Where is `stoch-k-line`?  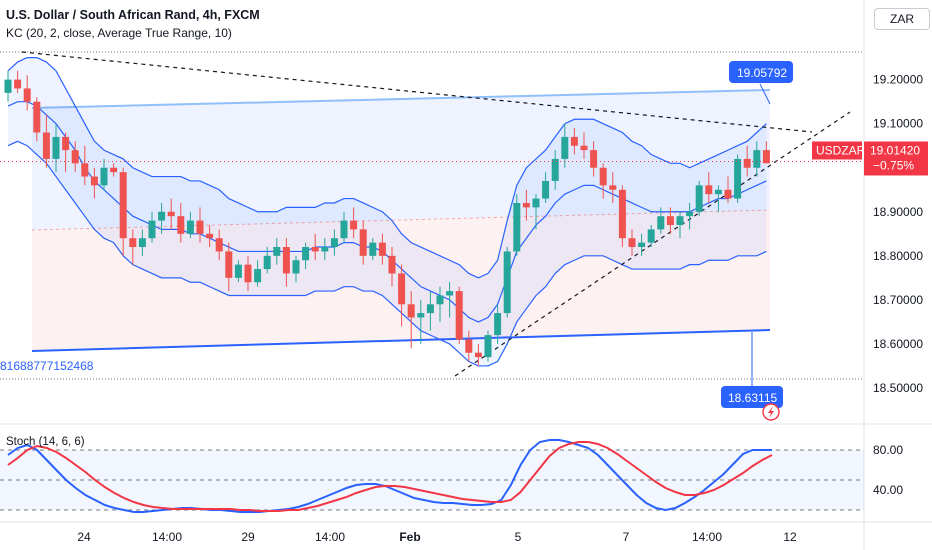 stoch-k-line is located at coordinates (389, 476).